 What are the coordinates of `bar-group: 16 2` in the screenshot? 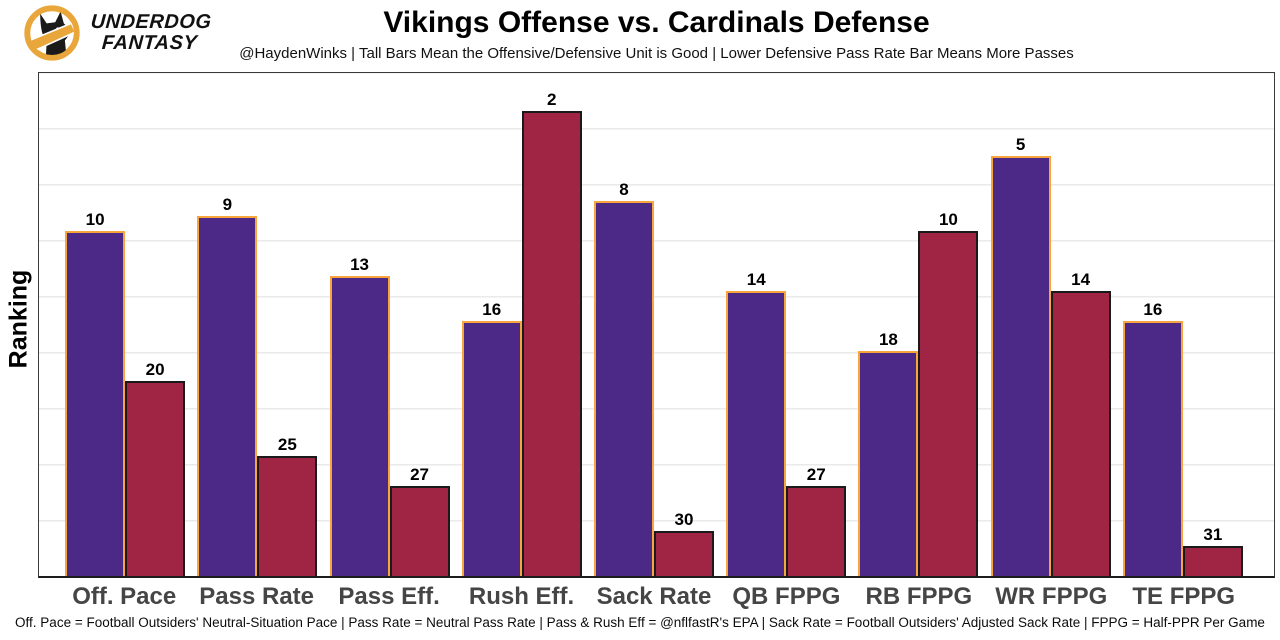 It's located at (522, 324).